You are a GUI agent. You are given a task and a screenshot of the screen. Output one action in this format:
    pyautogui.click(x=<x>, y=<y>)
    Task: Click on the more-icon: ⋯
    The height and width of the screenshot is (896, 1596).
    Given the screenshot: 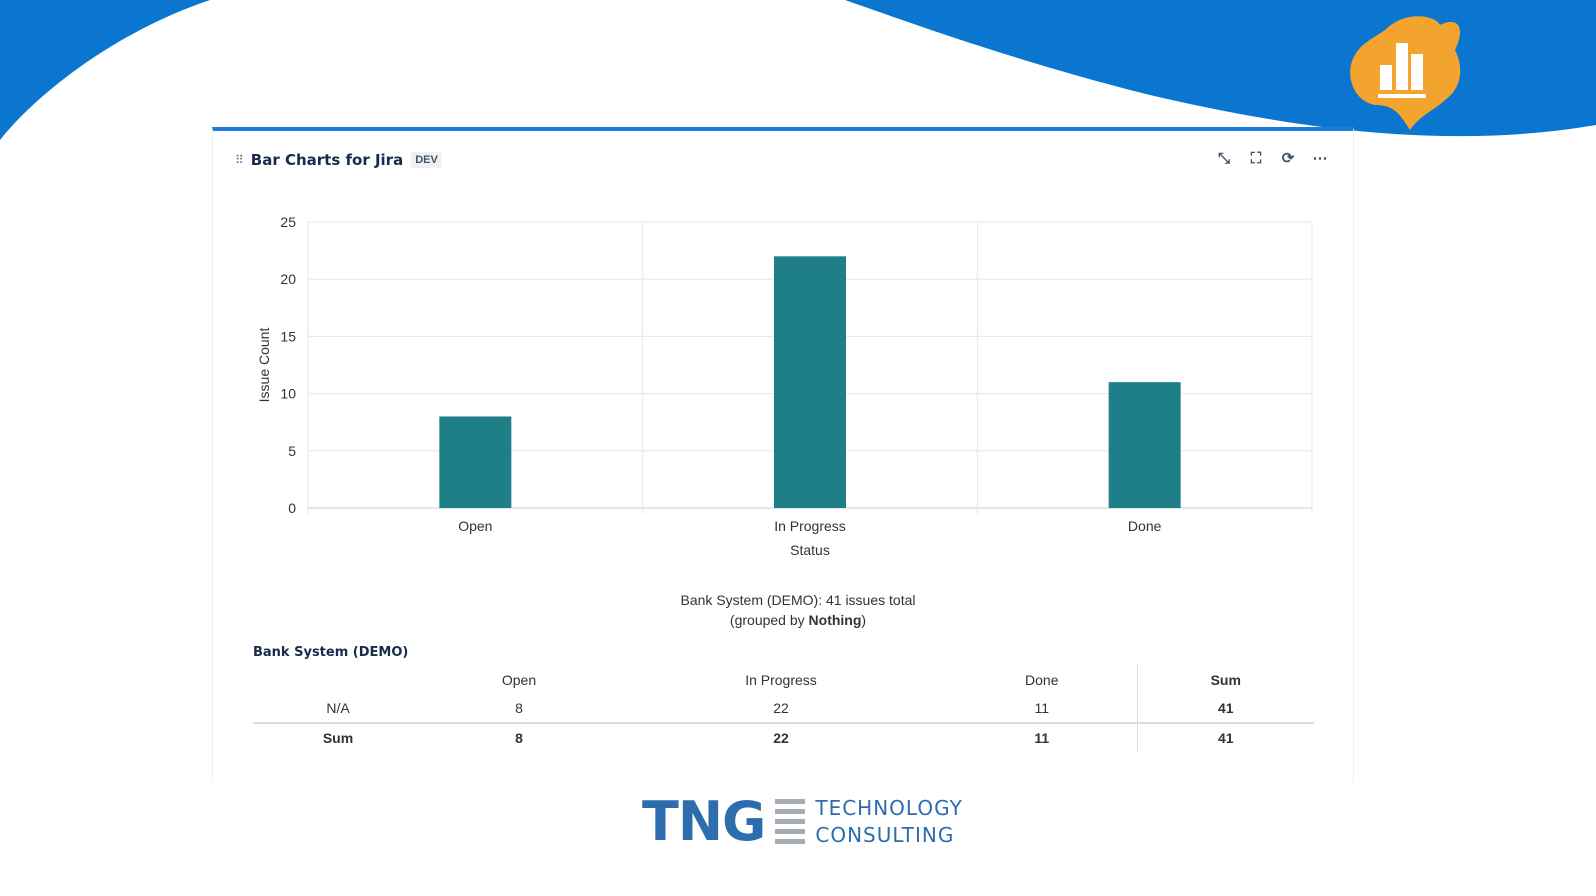 What is the action you would take?
    pyautogui.click(x=1320, y=158)
    